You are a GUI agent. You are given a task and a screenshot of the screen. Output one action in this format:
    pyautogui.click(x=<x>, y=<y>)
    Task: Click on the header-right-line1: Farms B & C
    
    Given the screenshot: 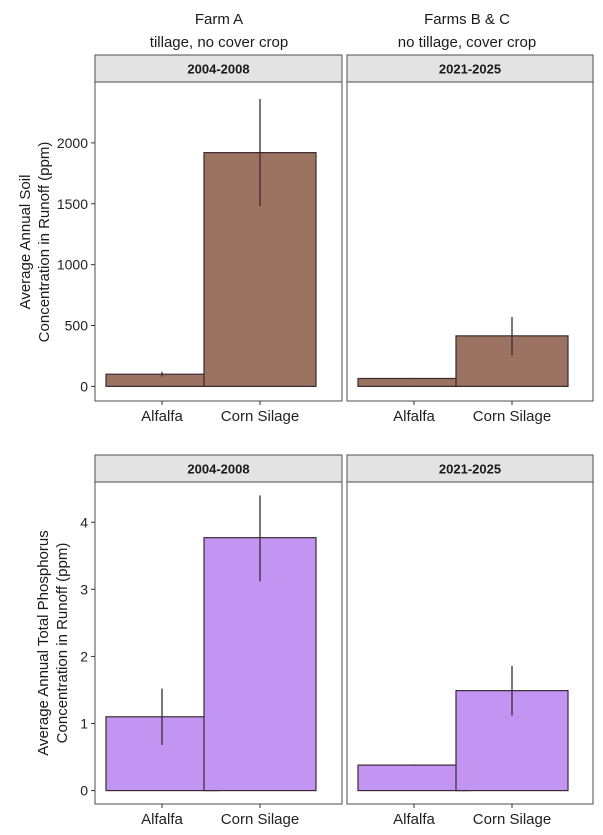 What is the action you would take?
    pyautogui.click(x=467, y=19)
    